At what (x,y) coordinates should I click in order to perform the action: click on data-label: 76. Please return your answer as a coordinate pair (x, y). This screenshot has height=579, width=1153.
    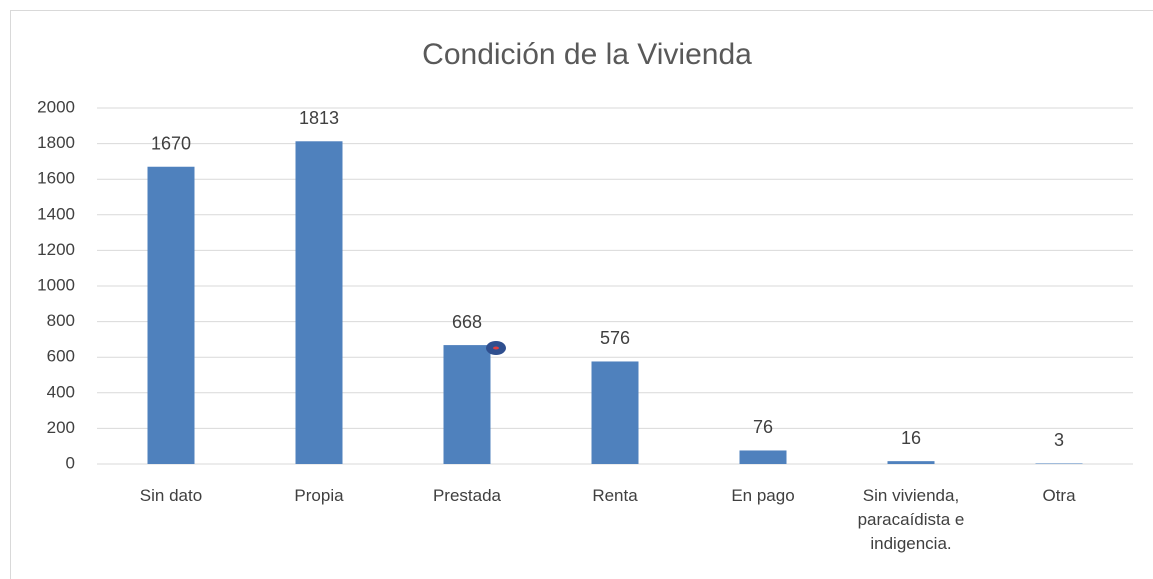
    Looking at the image, I should click on (763, 427).